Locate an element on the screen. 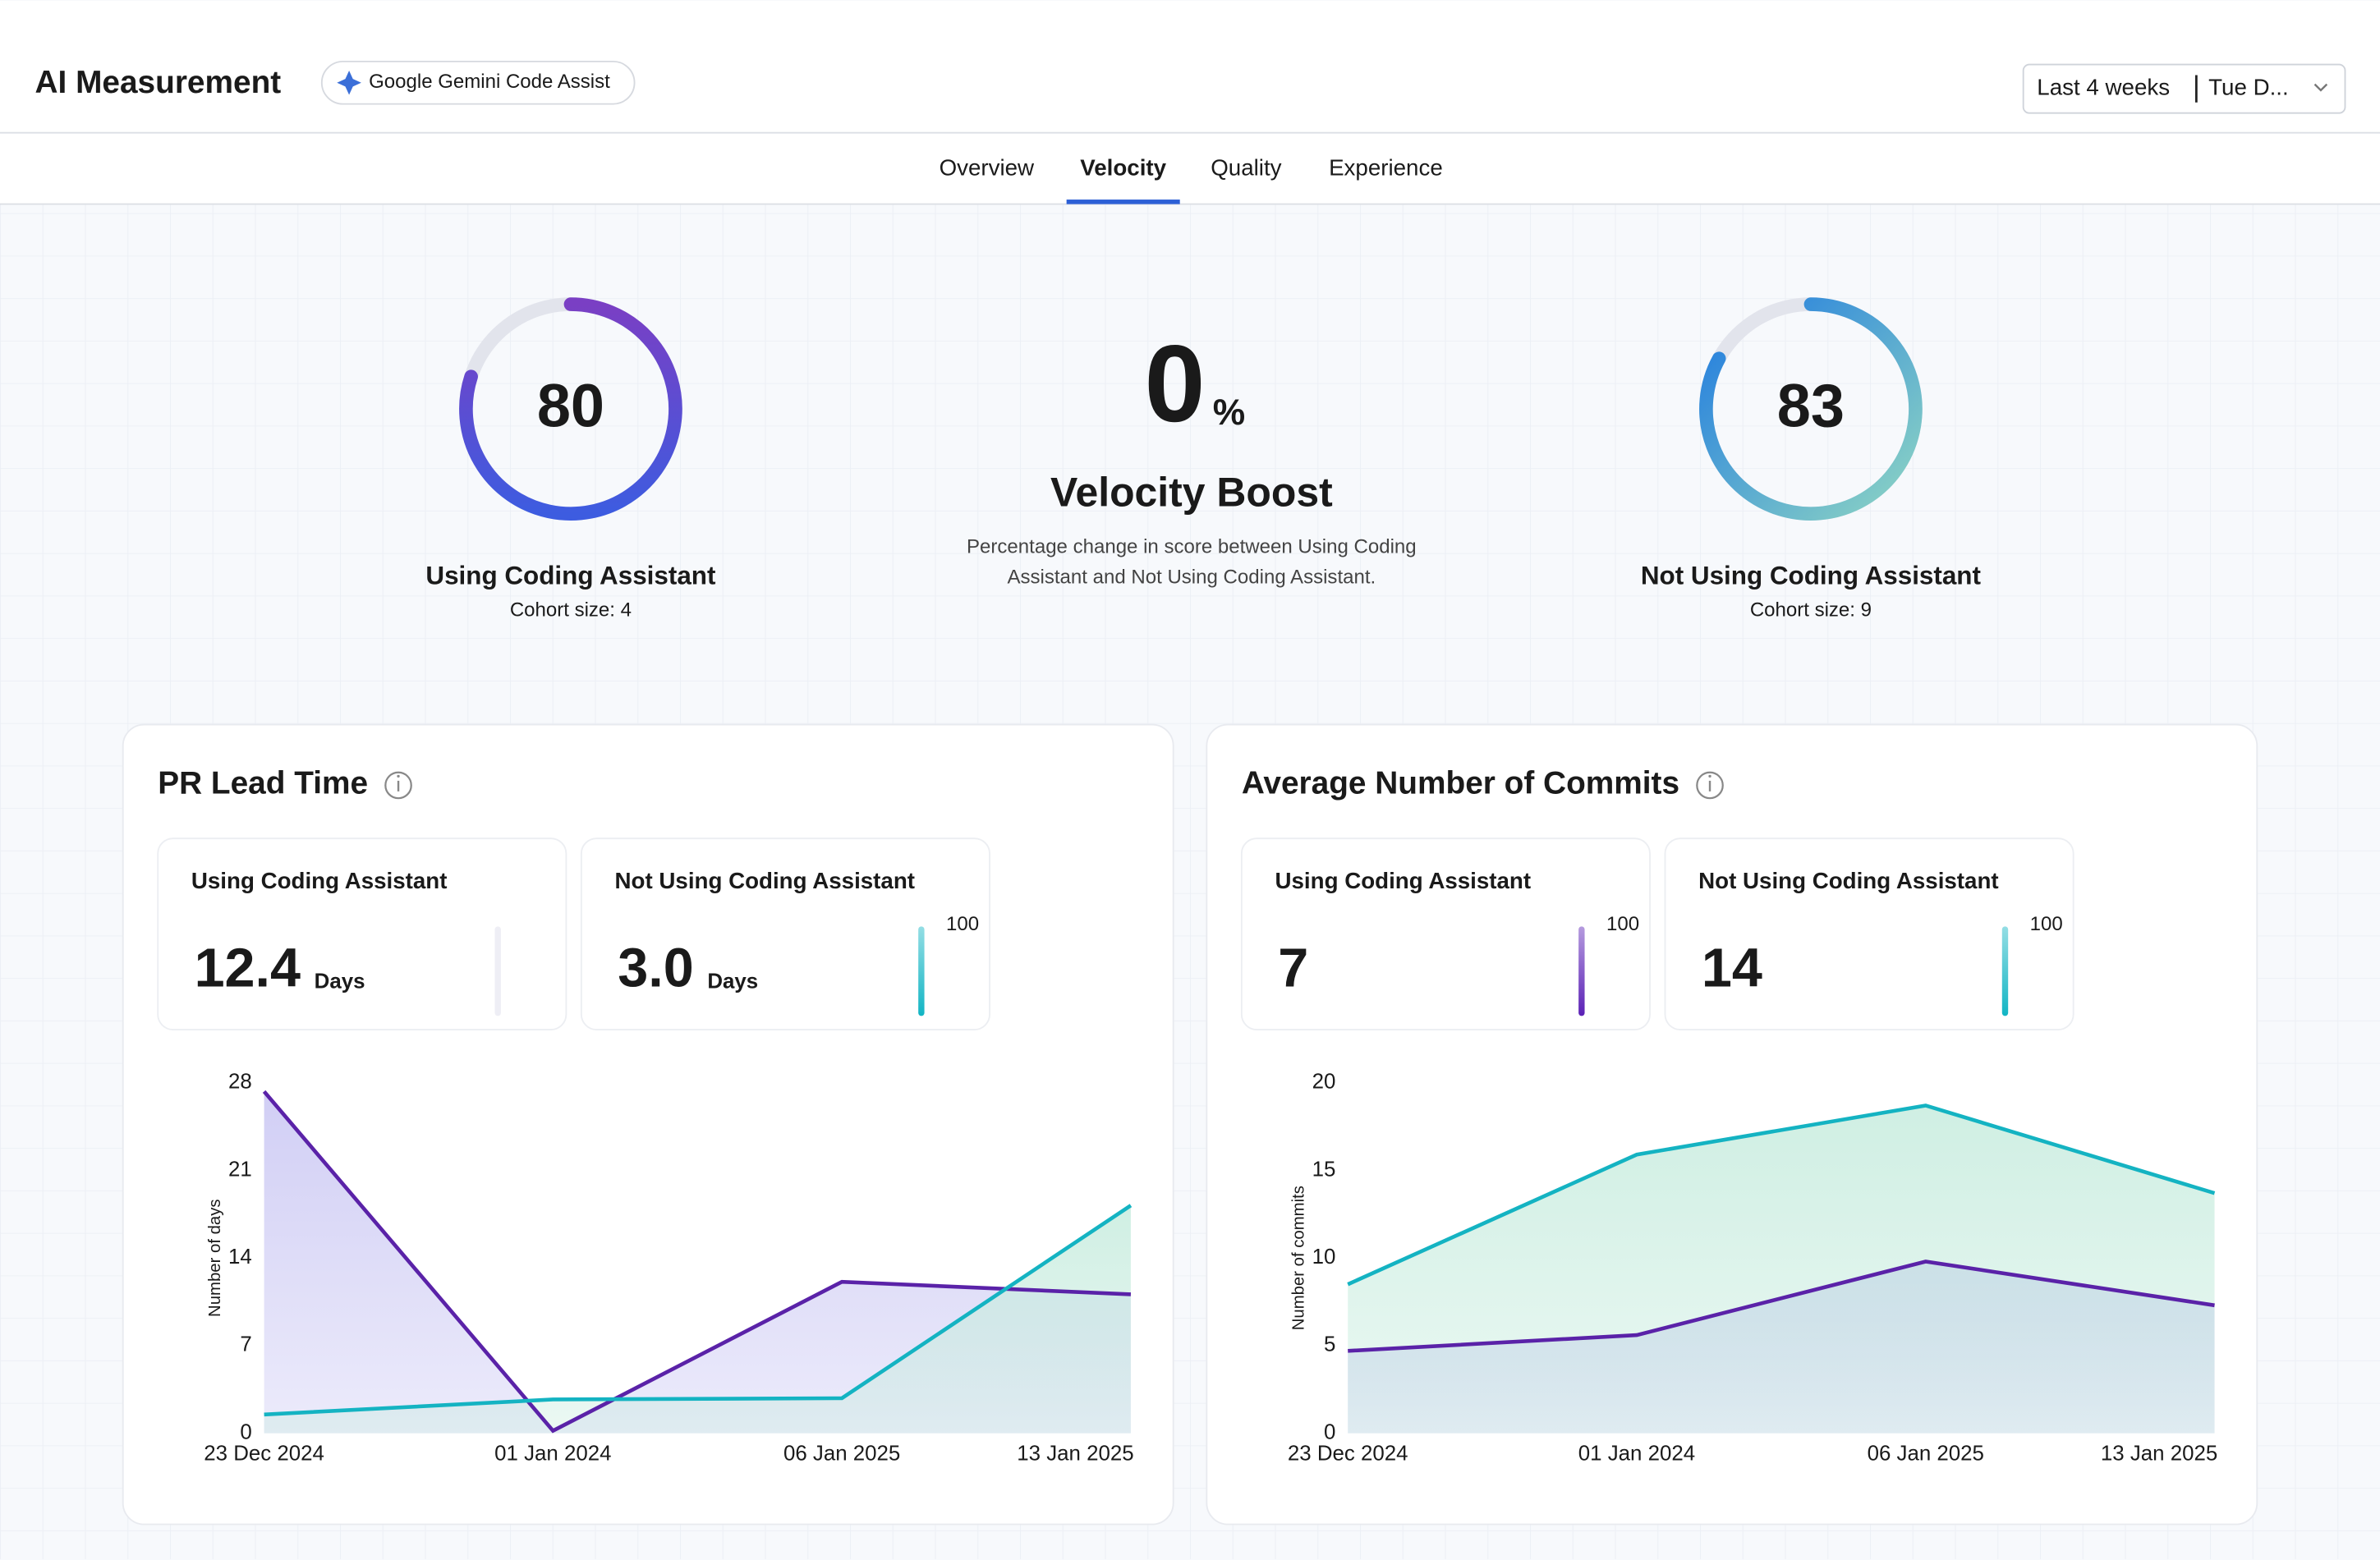  page-title: AI Measurement is located at coordinates (158, 82).